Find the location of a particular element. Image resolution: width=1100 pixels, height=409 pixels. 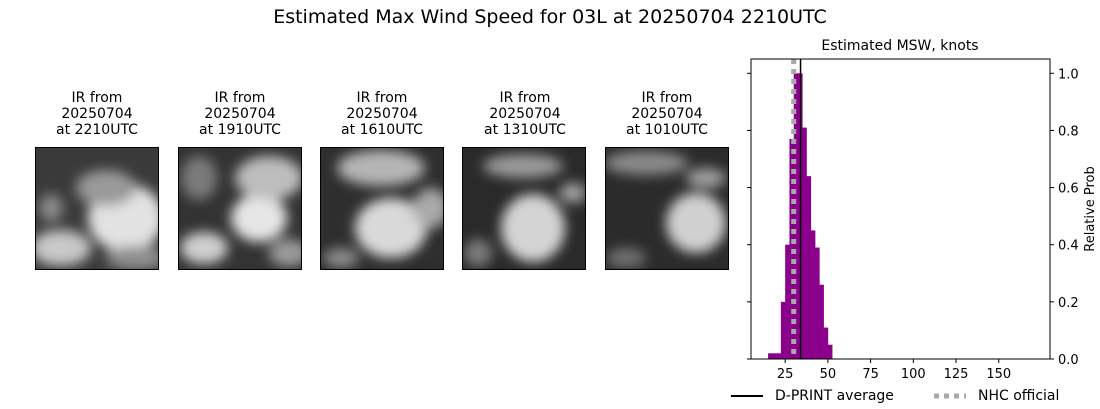

x-tick-label: 75 is located at coordinates (870, 374).